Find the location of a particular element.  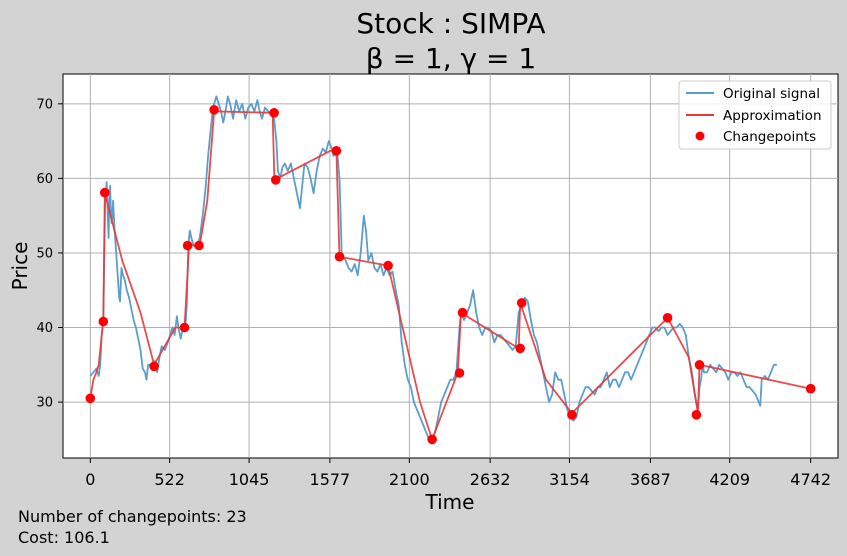

x-tick-label: 522 is located at coordinates (169, 479).